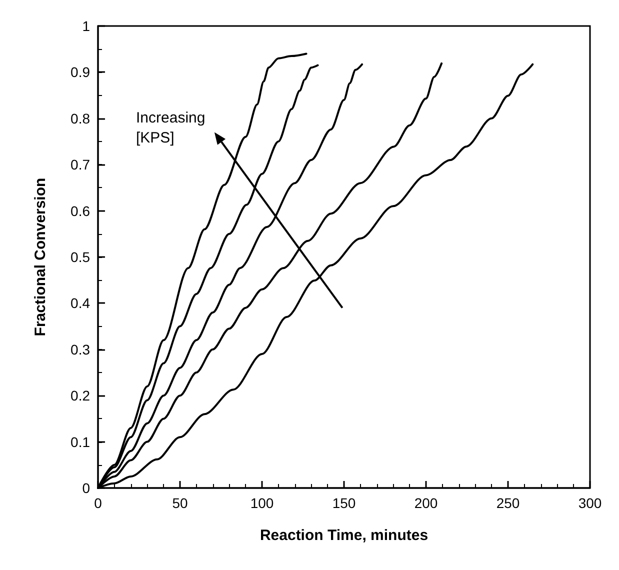  I want to click on y-tick-label: 0.9, so click(80, 72).